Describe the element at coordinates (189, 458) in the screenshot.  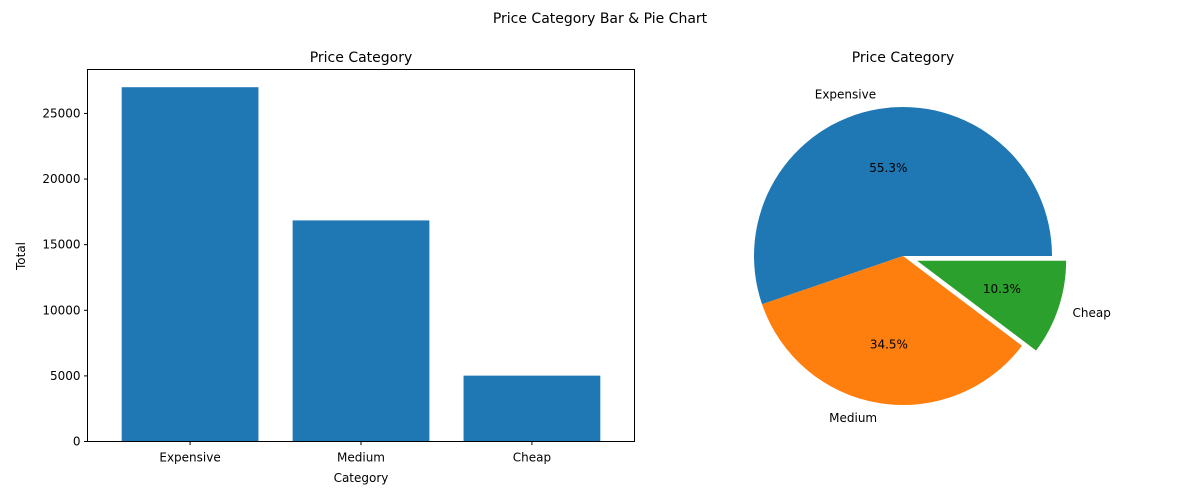
I see `x-tick-label: Expensive` at that location.